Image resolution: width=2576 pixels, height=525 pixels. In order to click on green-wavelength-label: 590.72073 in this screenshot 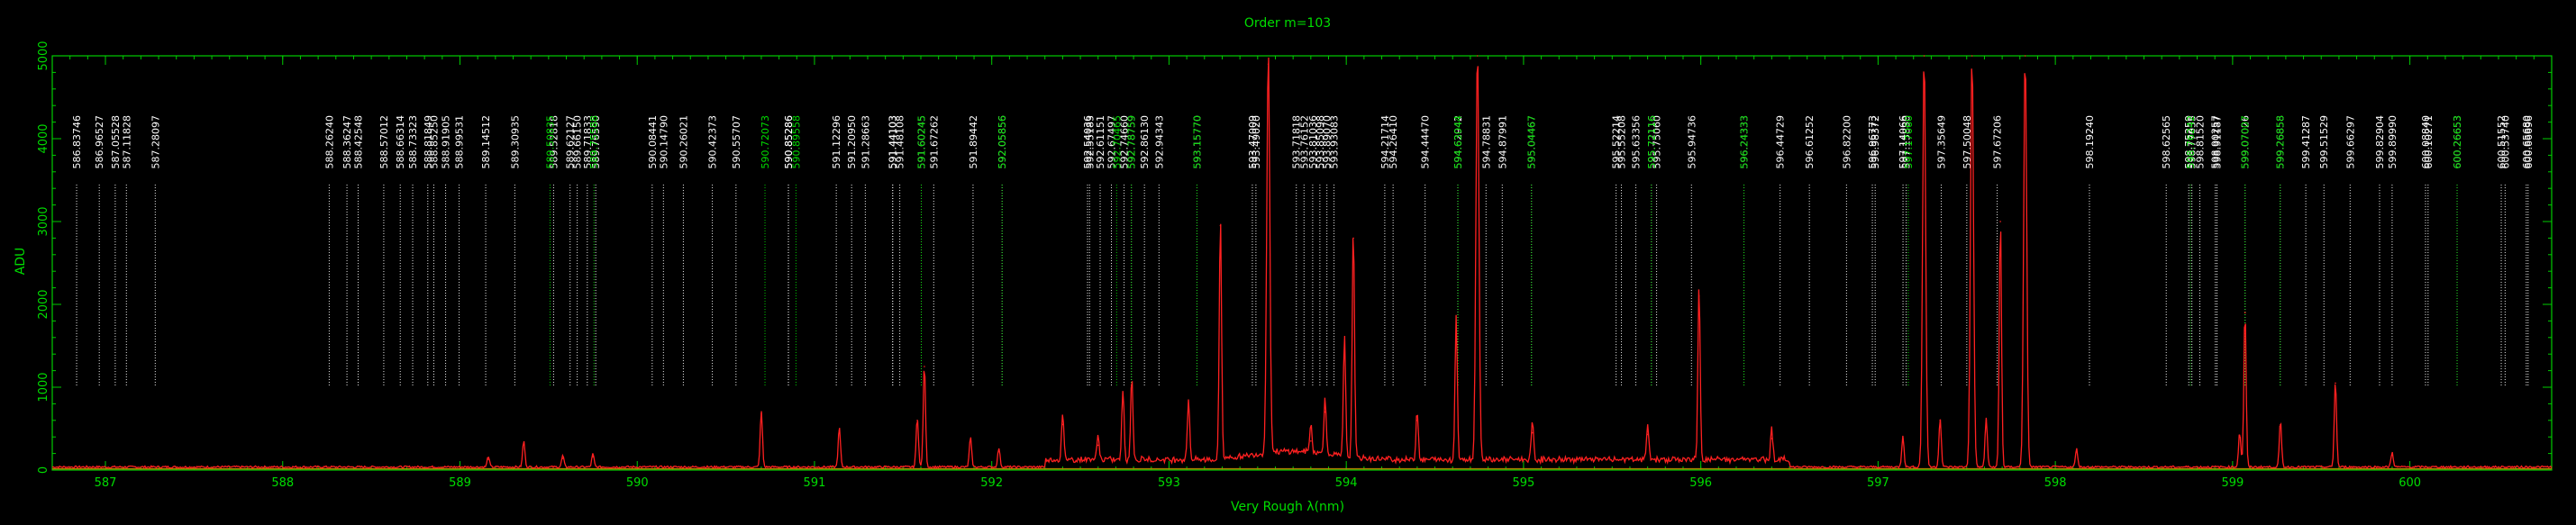, I will do `click(765, 142)`.